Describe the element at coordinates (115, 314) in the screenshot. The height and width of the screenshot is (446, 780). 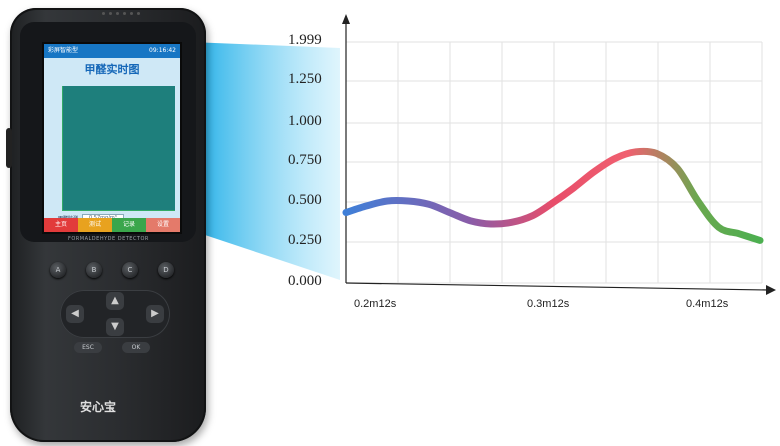
I see `direction-pad: ▲ ▼ ◀ ▶` at that location.